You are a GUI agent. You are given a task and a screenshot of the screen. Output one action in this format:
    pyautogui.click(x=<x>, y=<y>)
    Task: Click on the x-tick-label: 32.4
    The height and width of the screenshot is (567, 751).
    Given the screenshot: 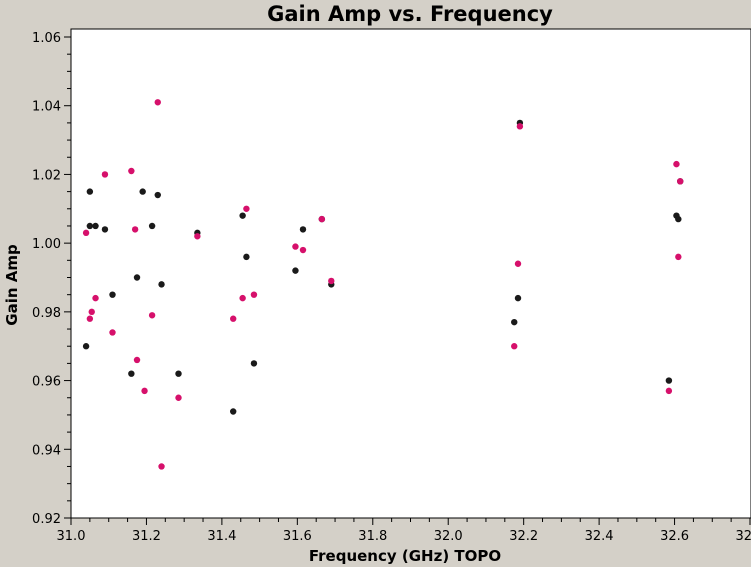 What is the action you would take?
    pyautogui.click(x=599, y=536)
    